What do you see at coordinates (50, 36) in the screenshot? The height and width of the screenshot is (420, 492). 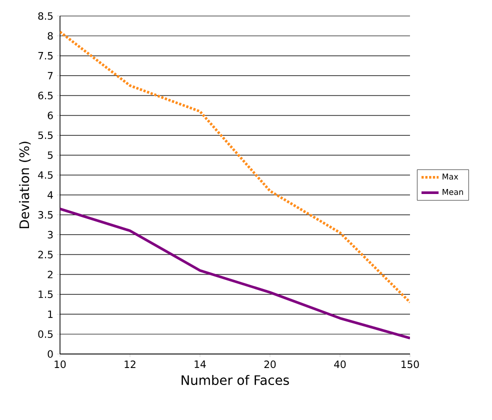 I see `y-tick-label: 8` at bounding box center [50, 36].